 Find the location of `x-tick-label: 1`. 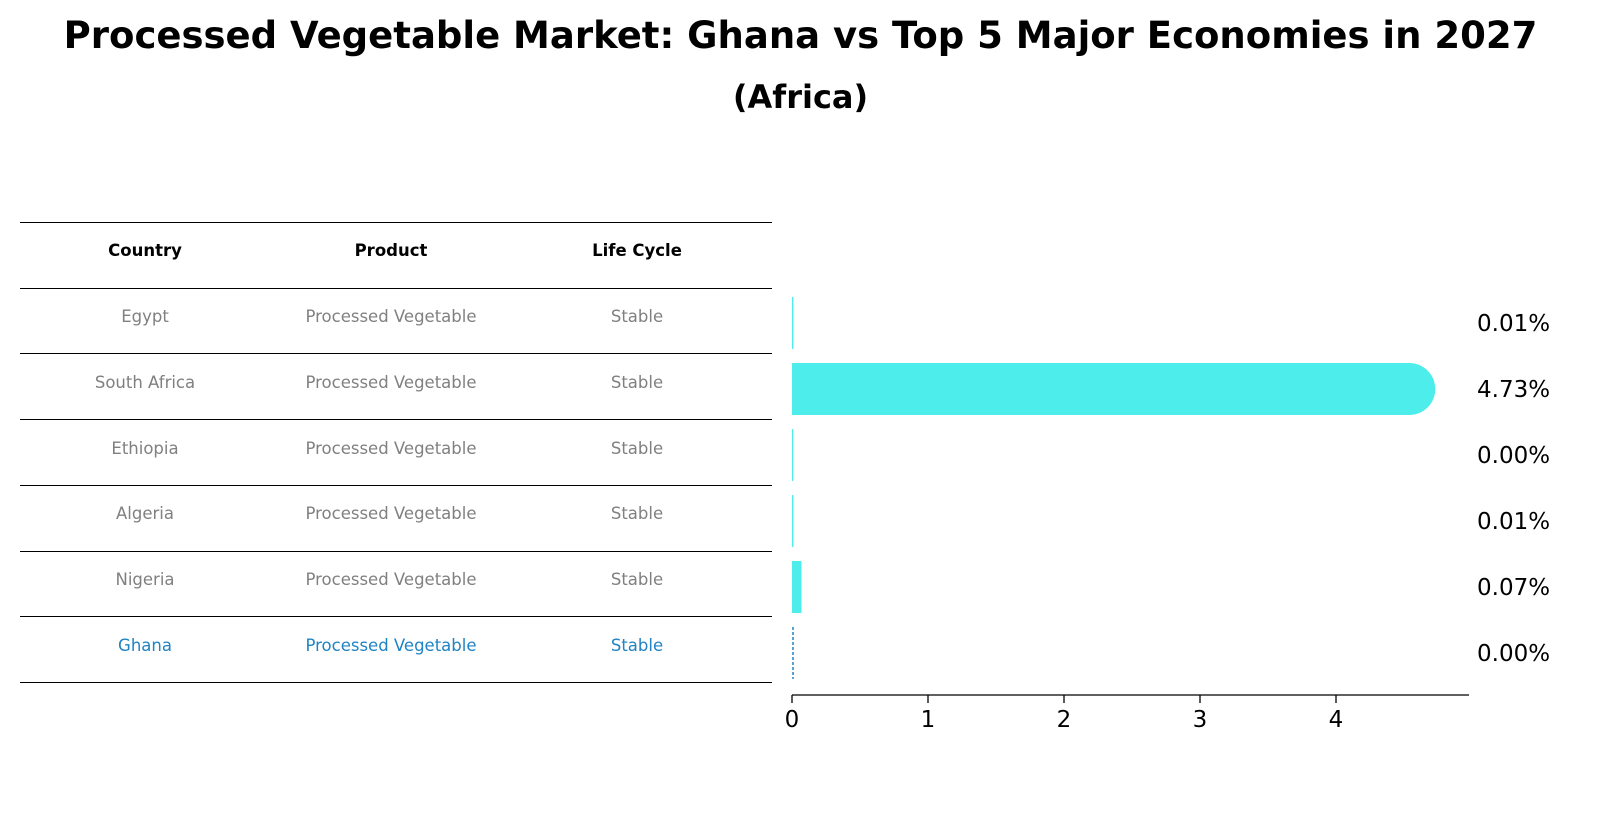

x-tick-label: 1 is located at coordinates (928, 720).